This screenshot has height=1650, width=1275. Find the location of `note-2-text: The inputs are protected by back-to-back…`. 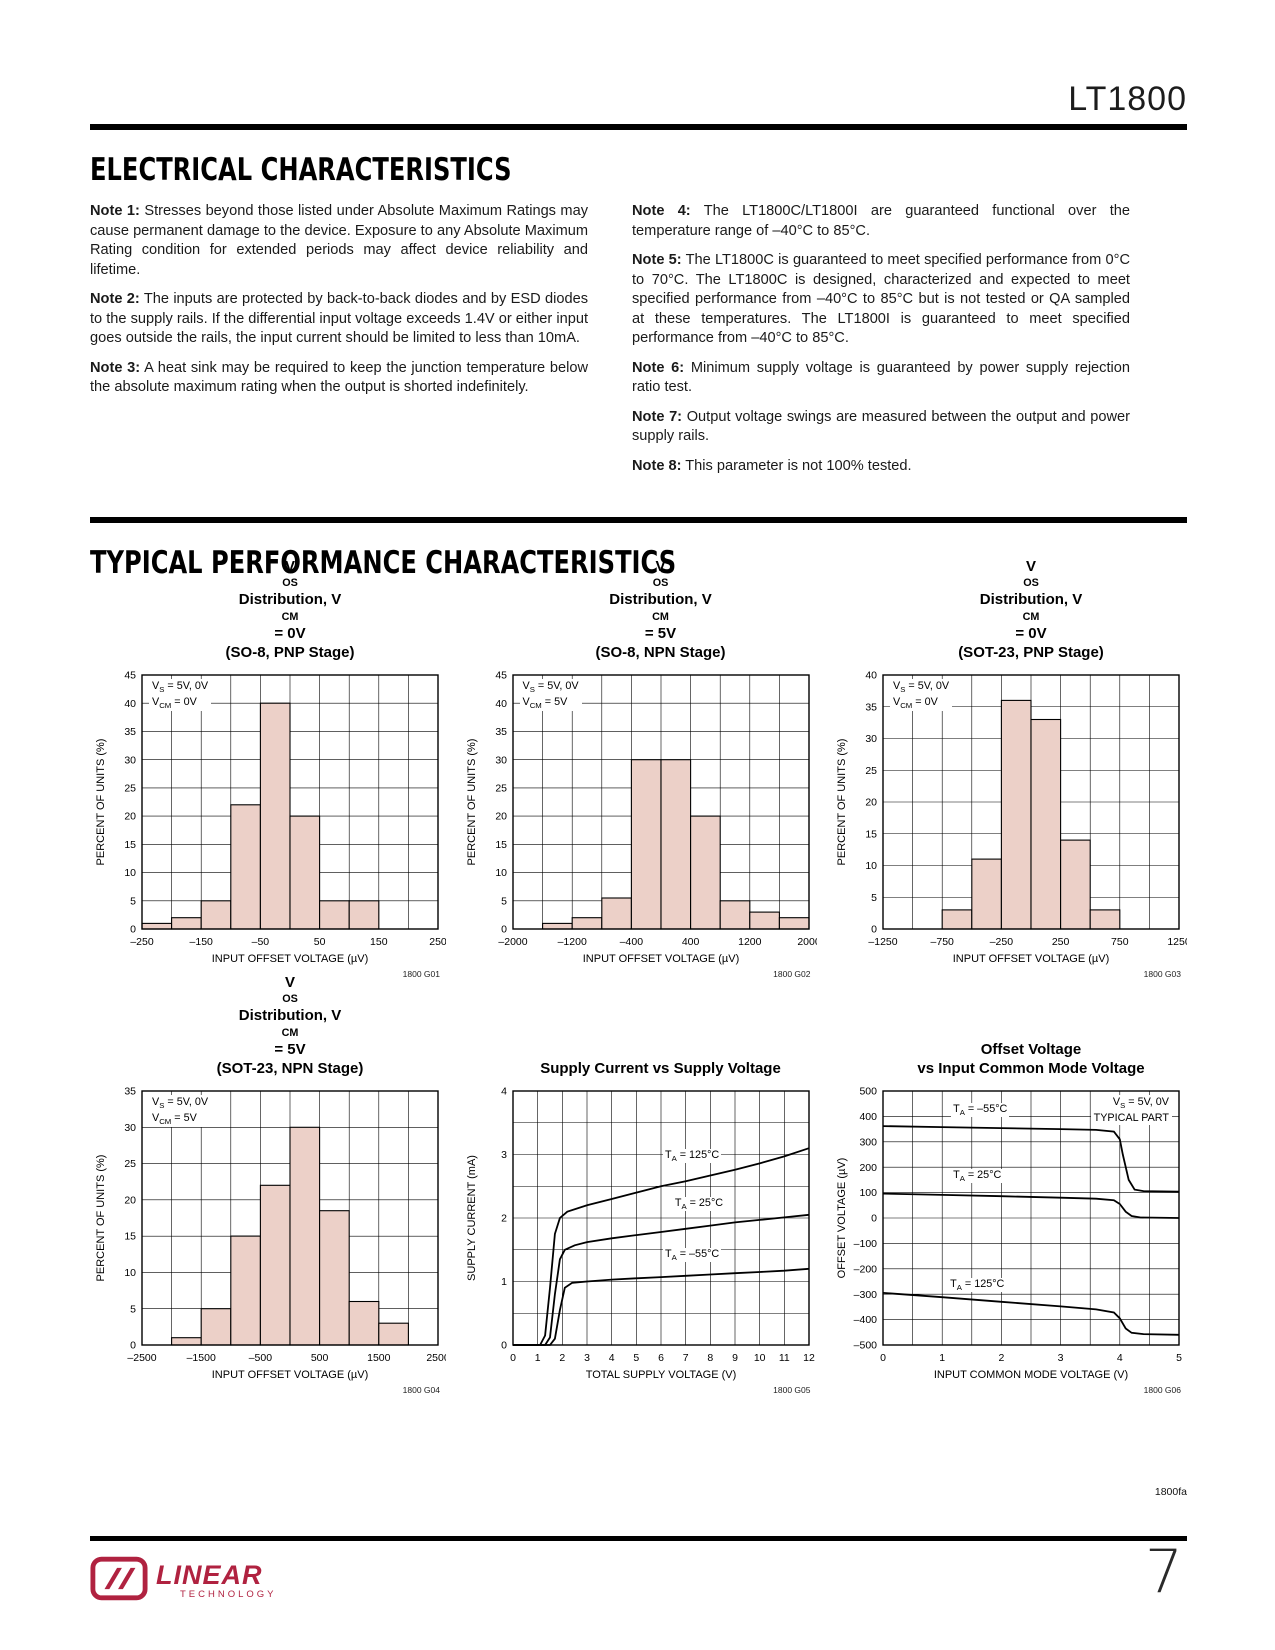

note-2-text: The inputs are protected by back-to-back… is located at coordinates (339, 319).